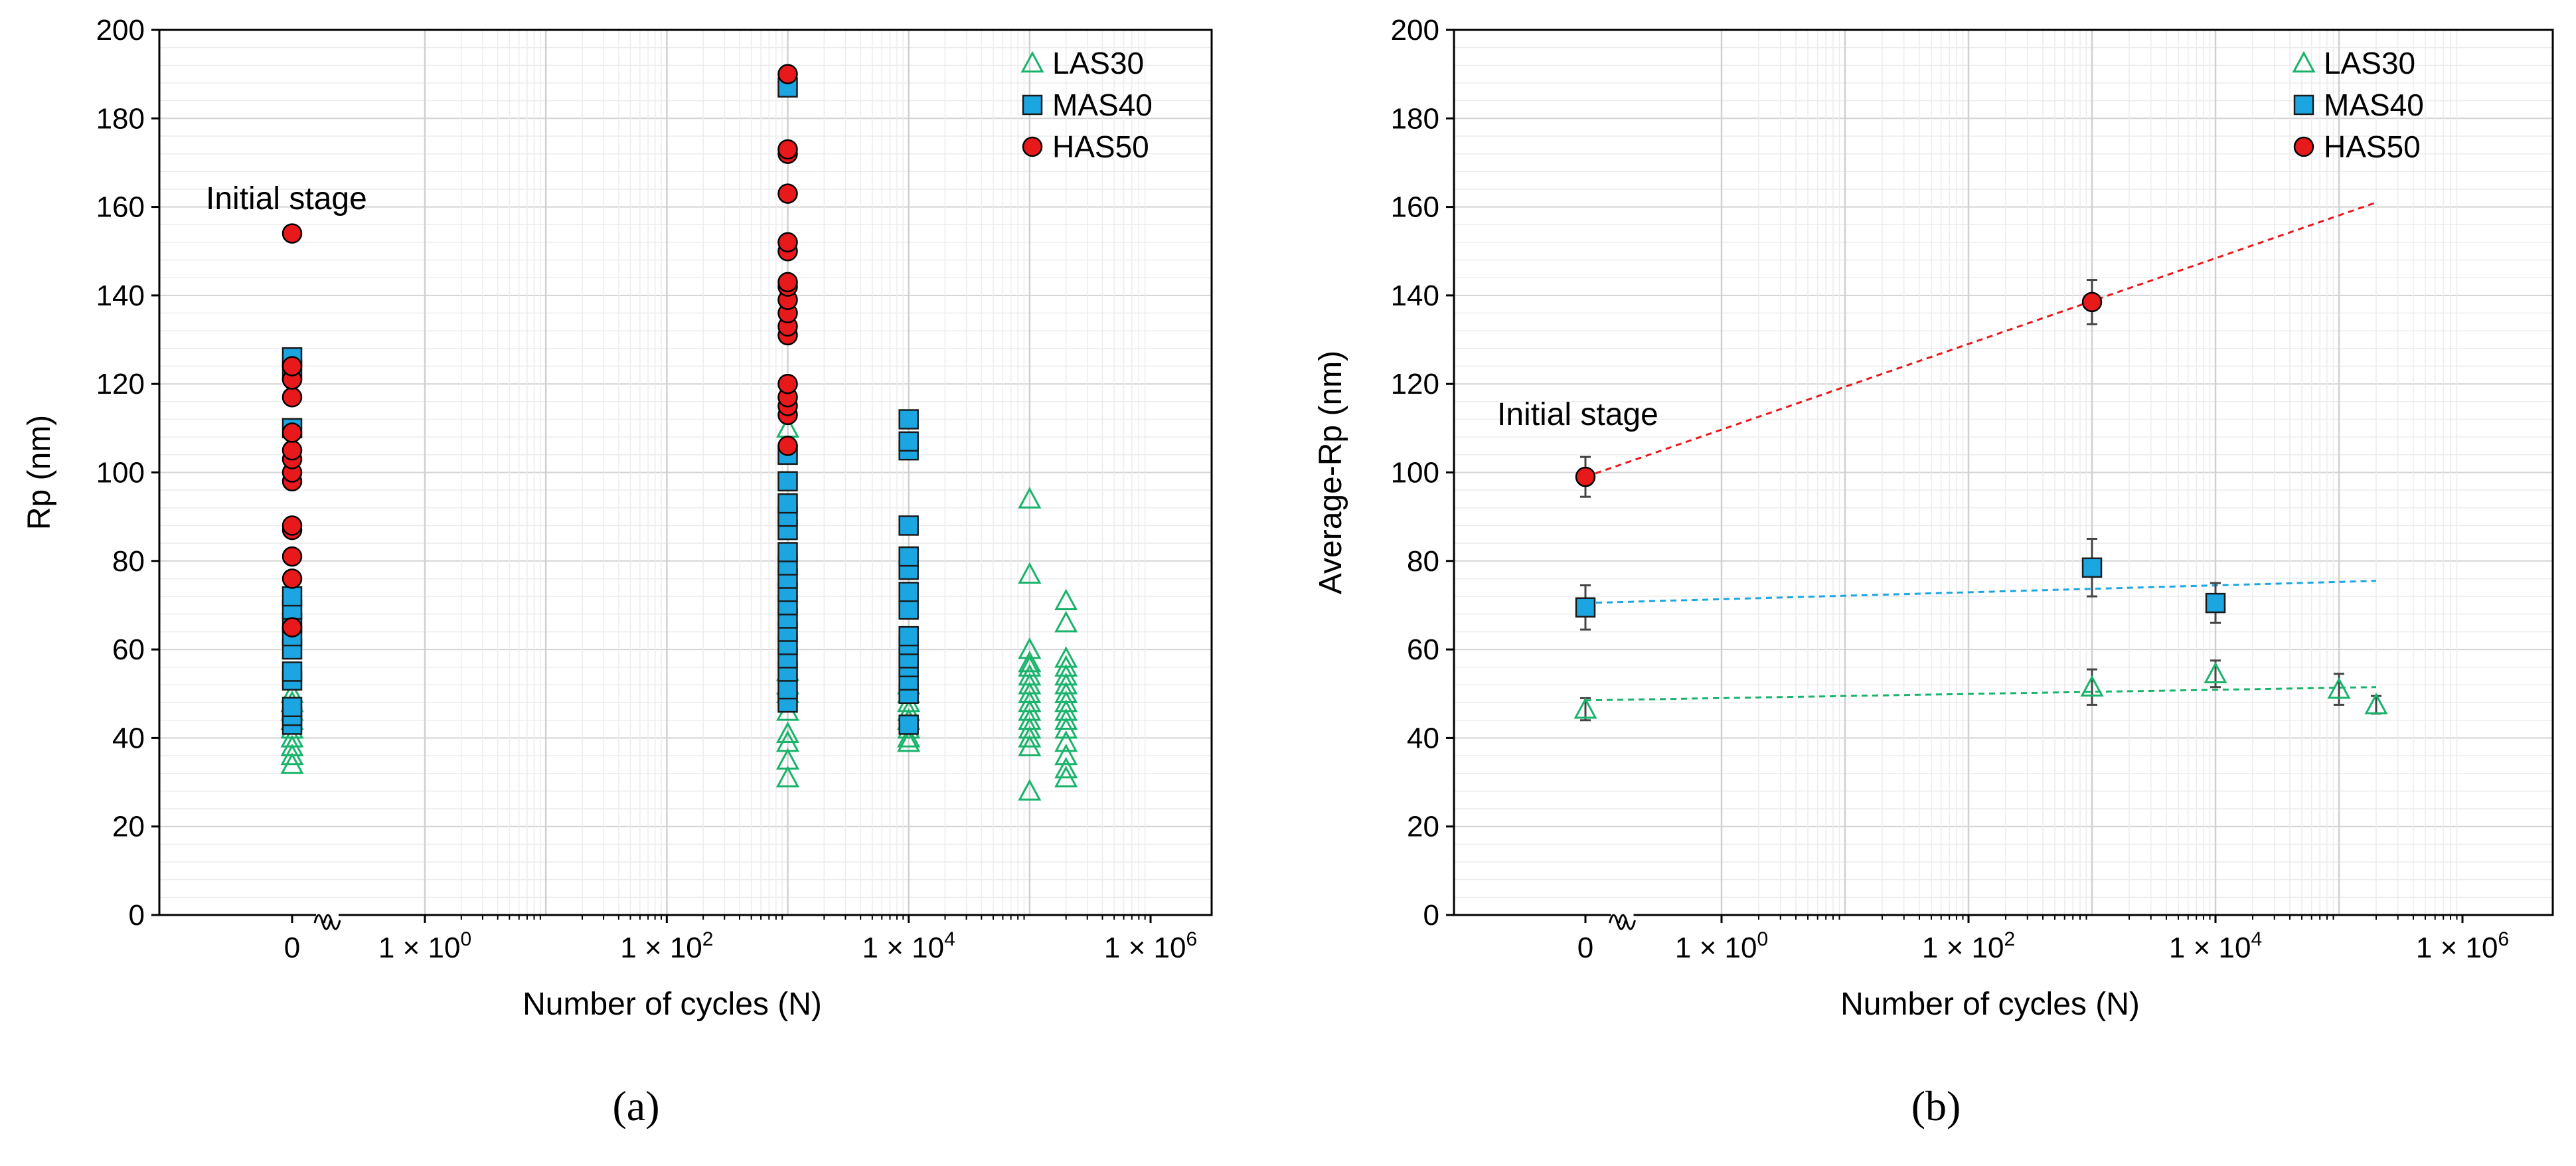 The height and width of the screenshot is (1166, 2576). What do you see at coordinates (39, 472) in the screenshot?
I see `y-axis-label: Rp (nm)` at bounding box center [39, 472].